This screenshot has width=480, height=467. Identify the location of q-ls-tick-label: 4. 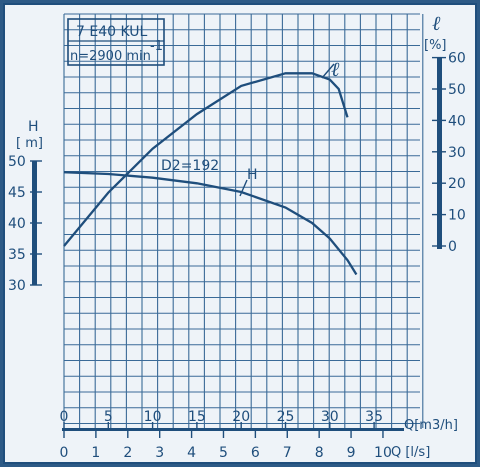
(191, 453).